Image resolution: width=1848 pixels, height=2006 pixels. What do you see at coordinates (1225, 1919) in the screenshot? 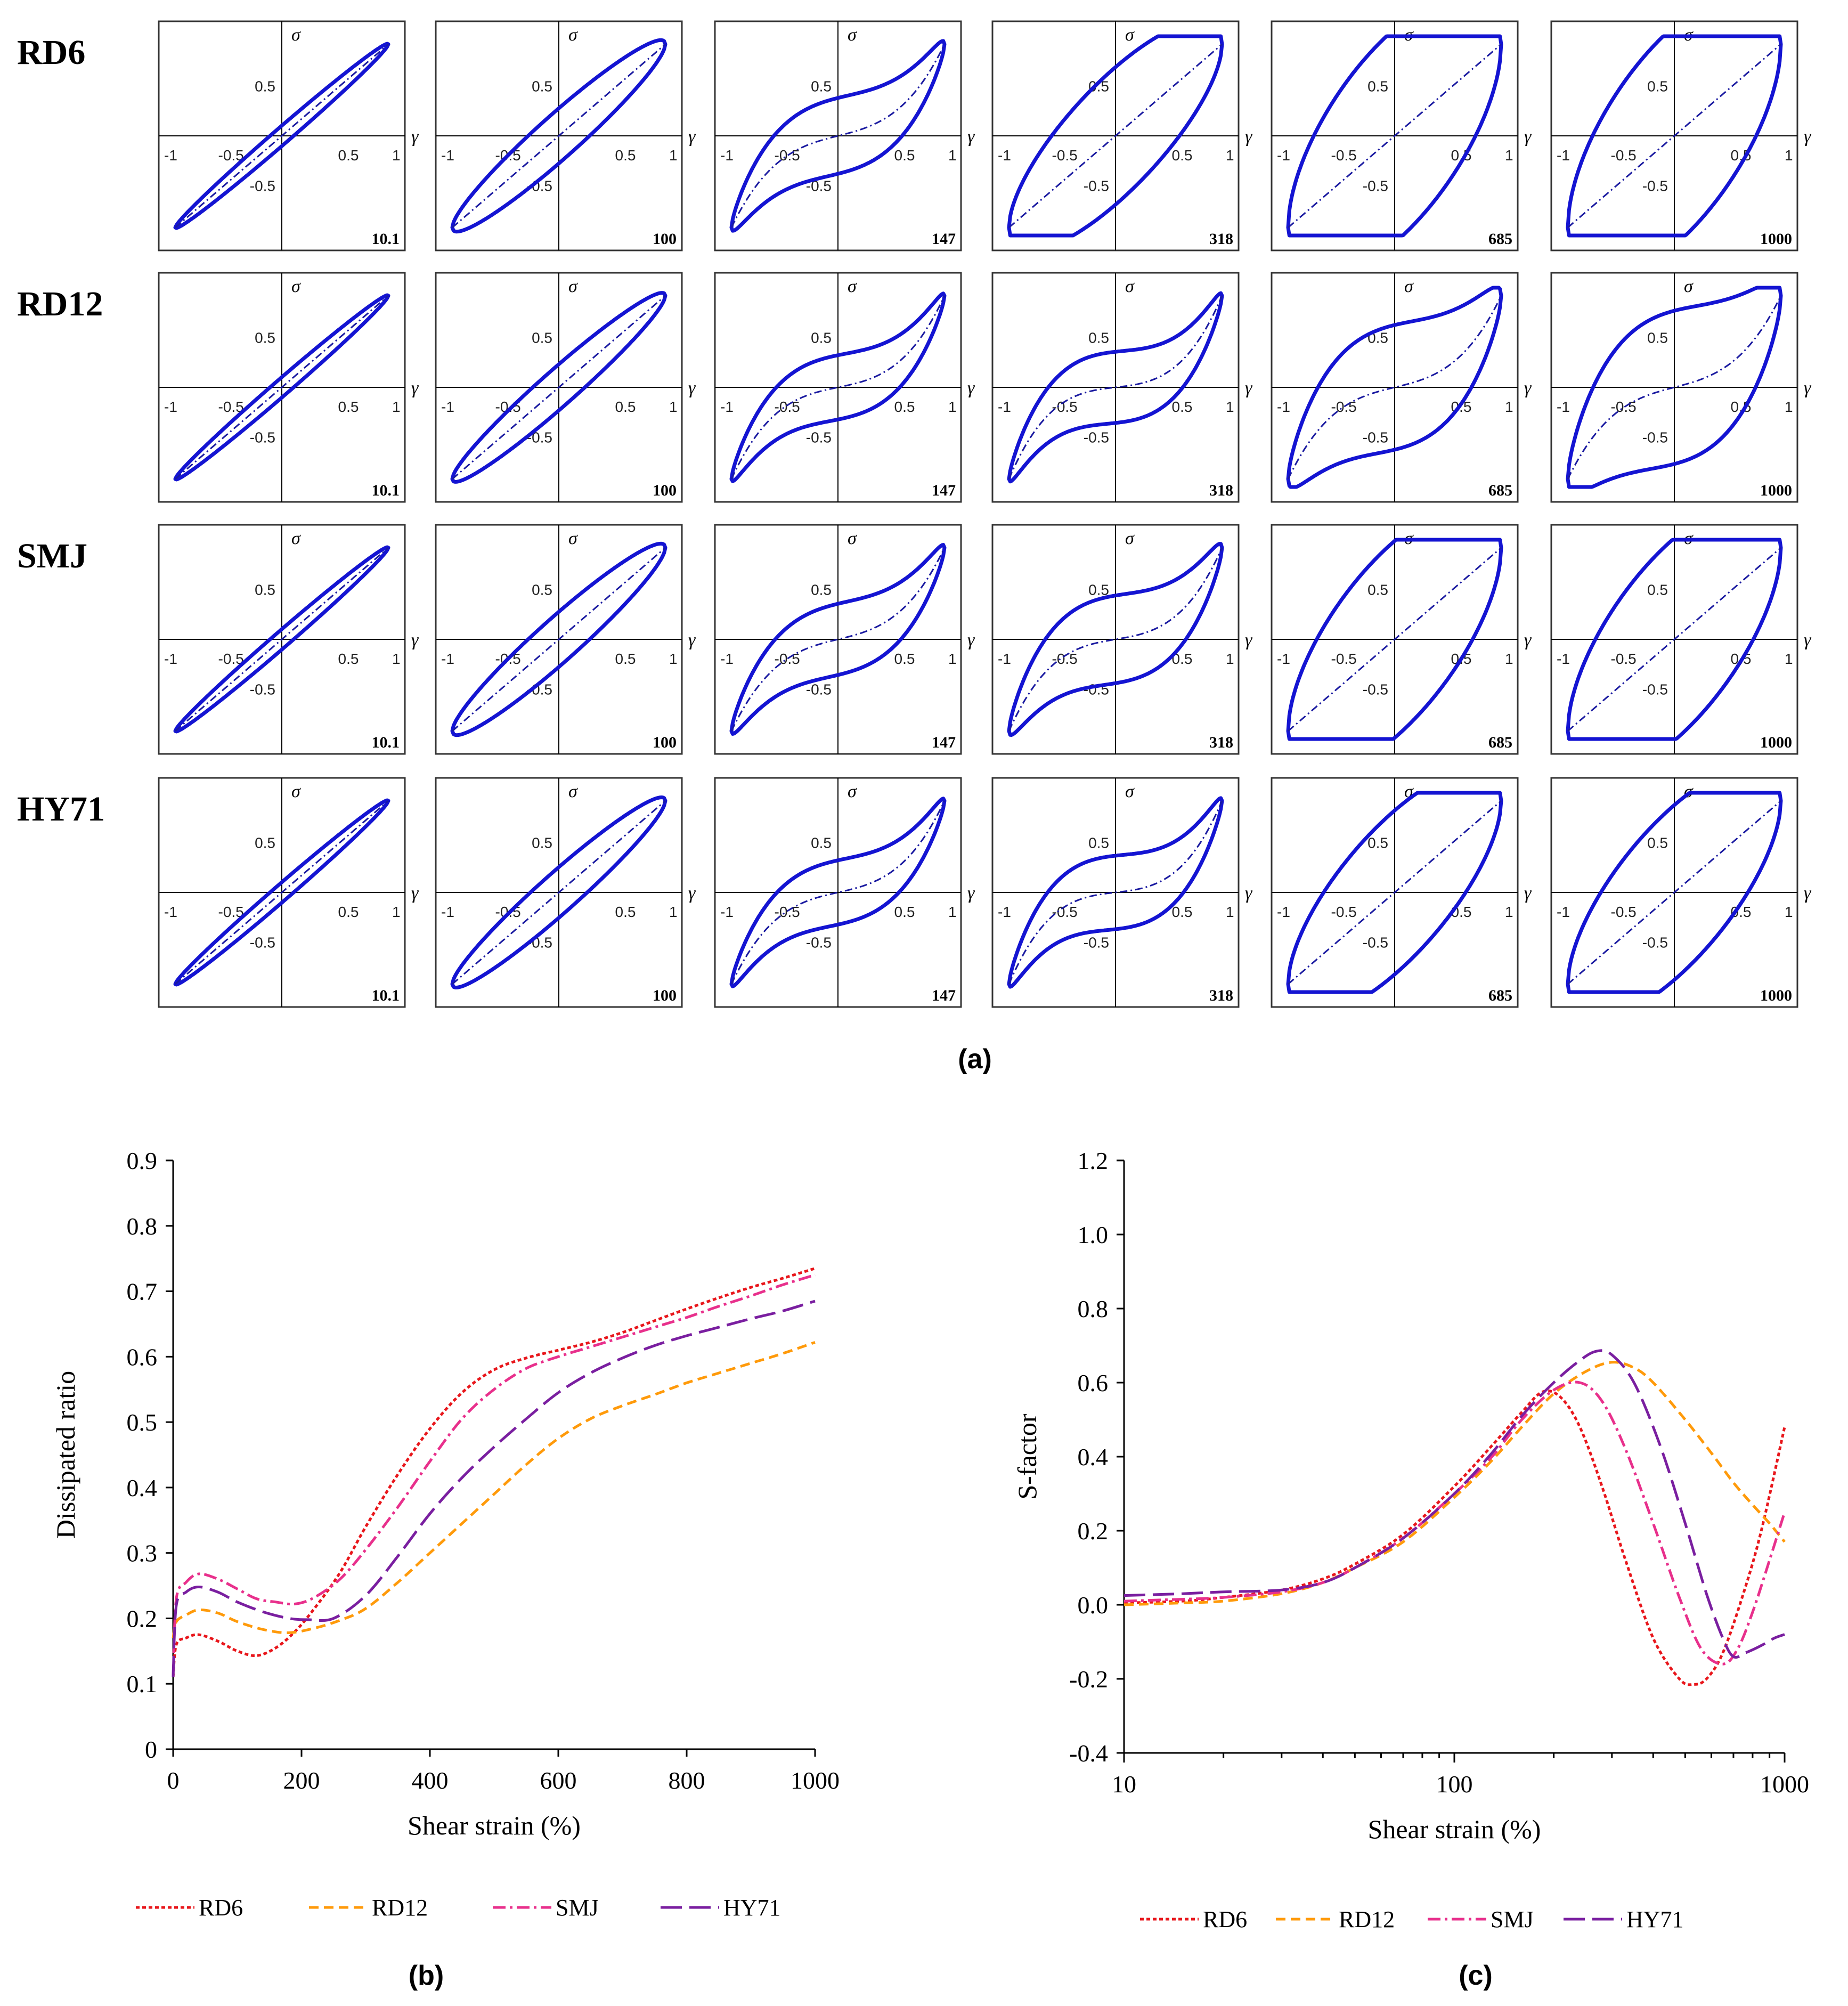
I see `legend-label-RD6: RD6` at bounding box center [1225, 1919].